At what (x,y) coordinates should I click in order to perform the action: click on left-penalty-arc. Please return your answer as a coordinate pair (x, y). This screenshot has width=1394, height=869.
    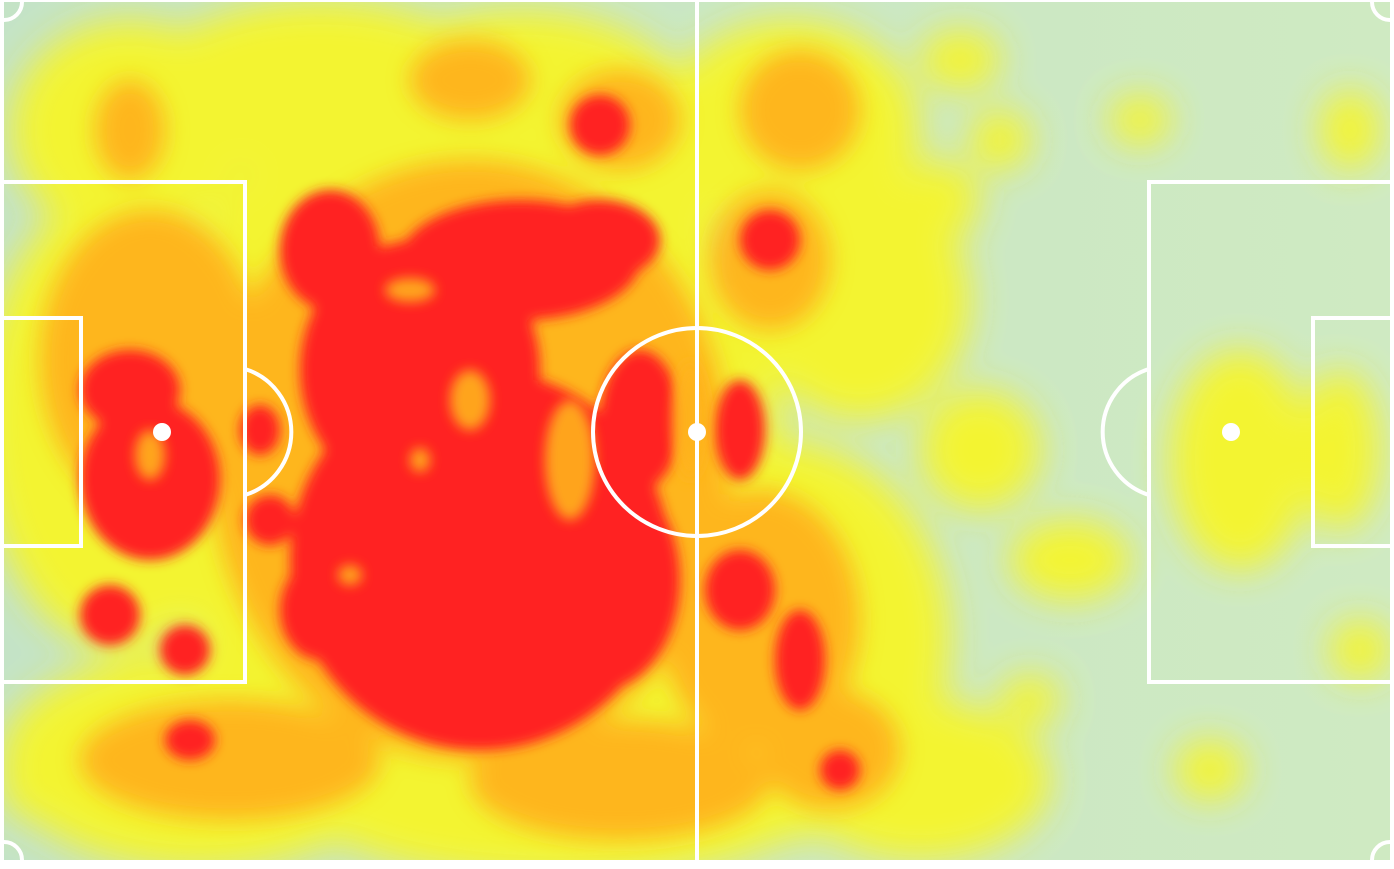
    Looking at the image, I should click on (269, 432).